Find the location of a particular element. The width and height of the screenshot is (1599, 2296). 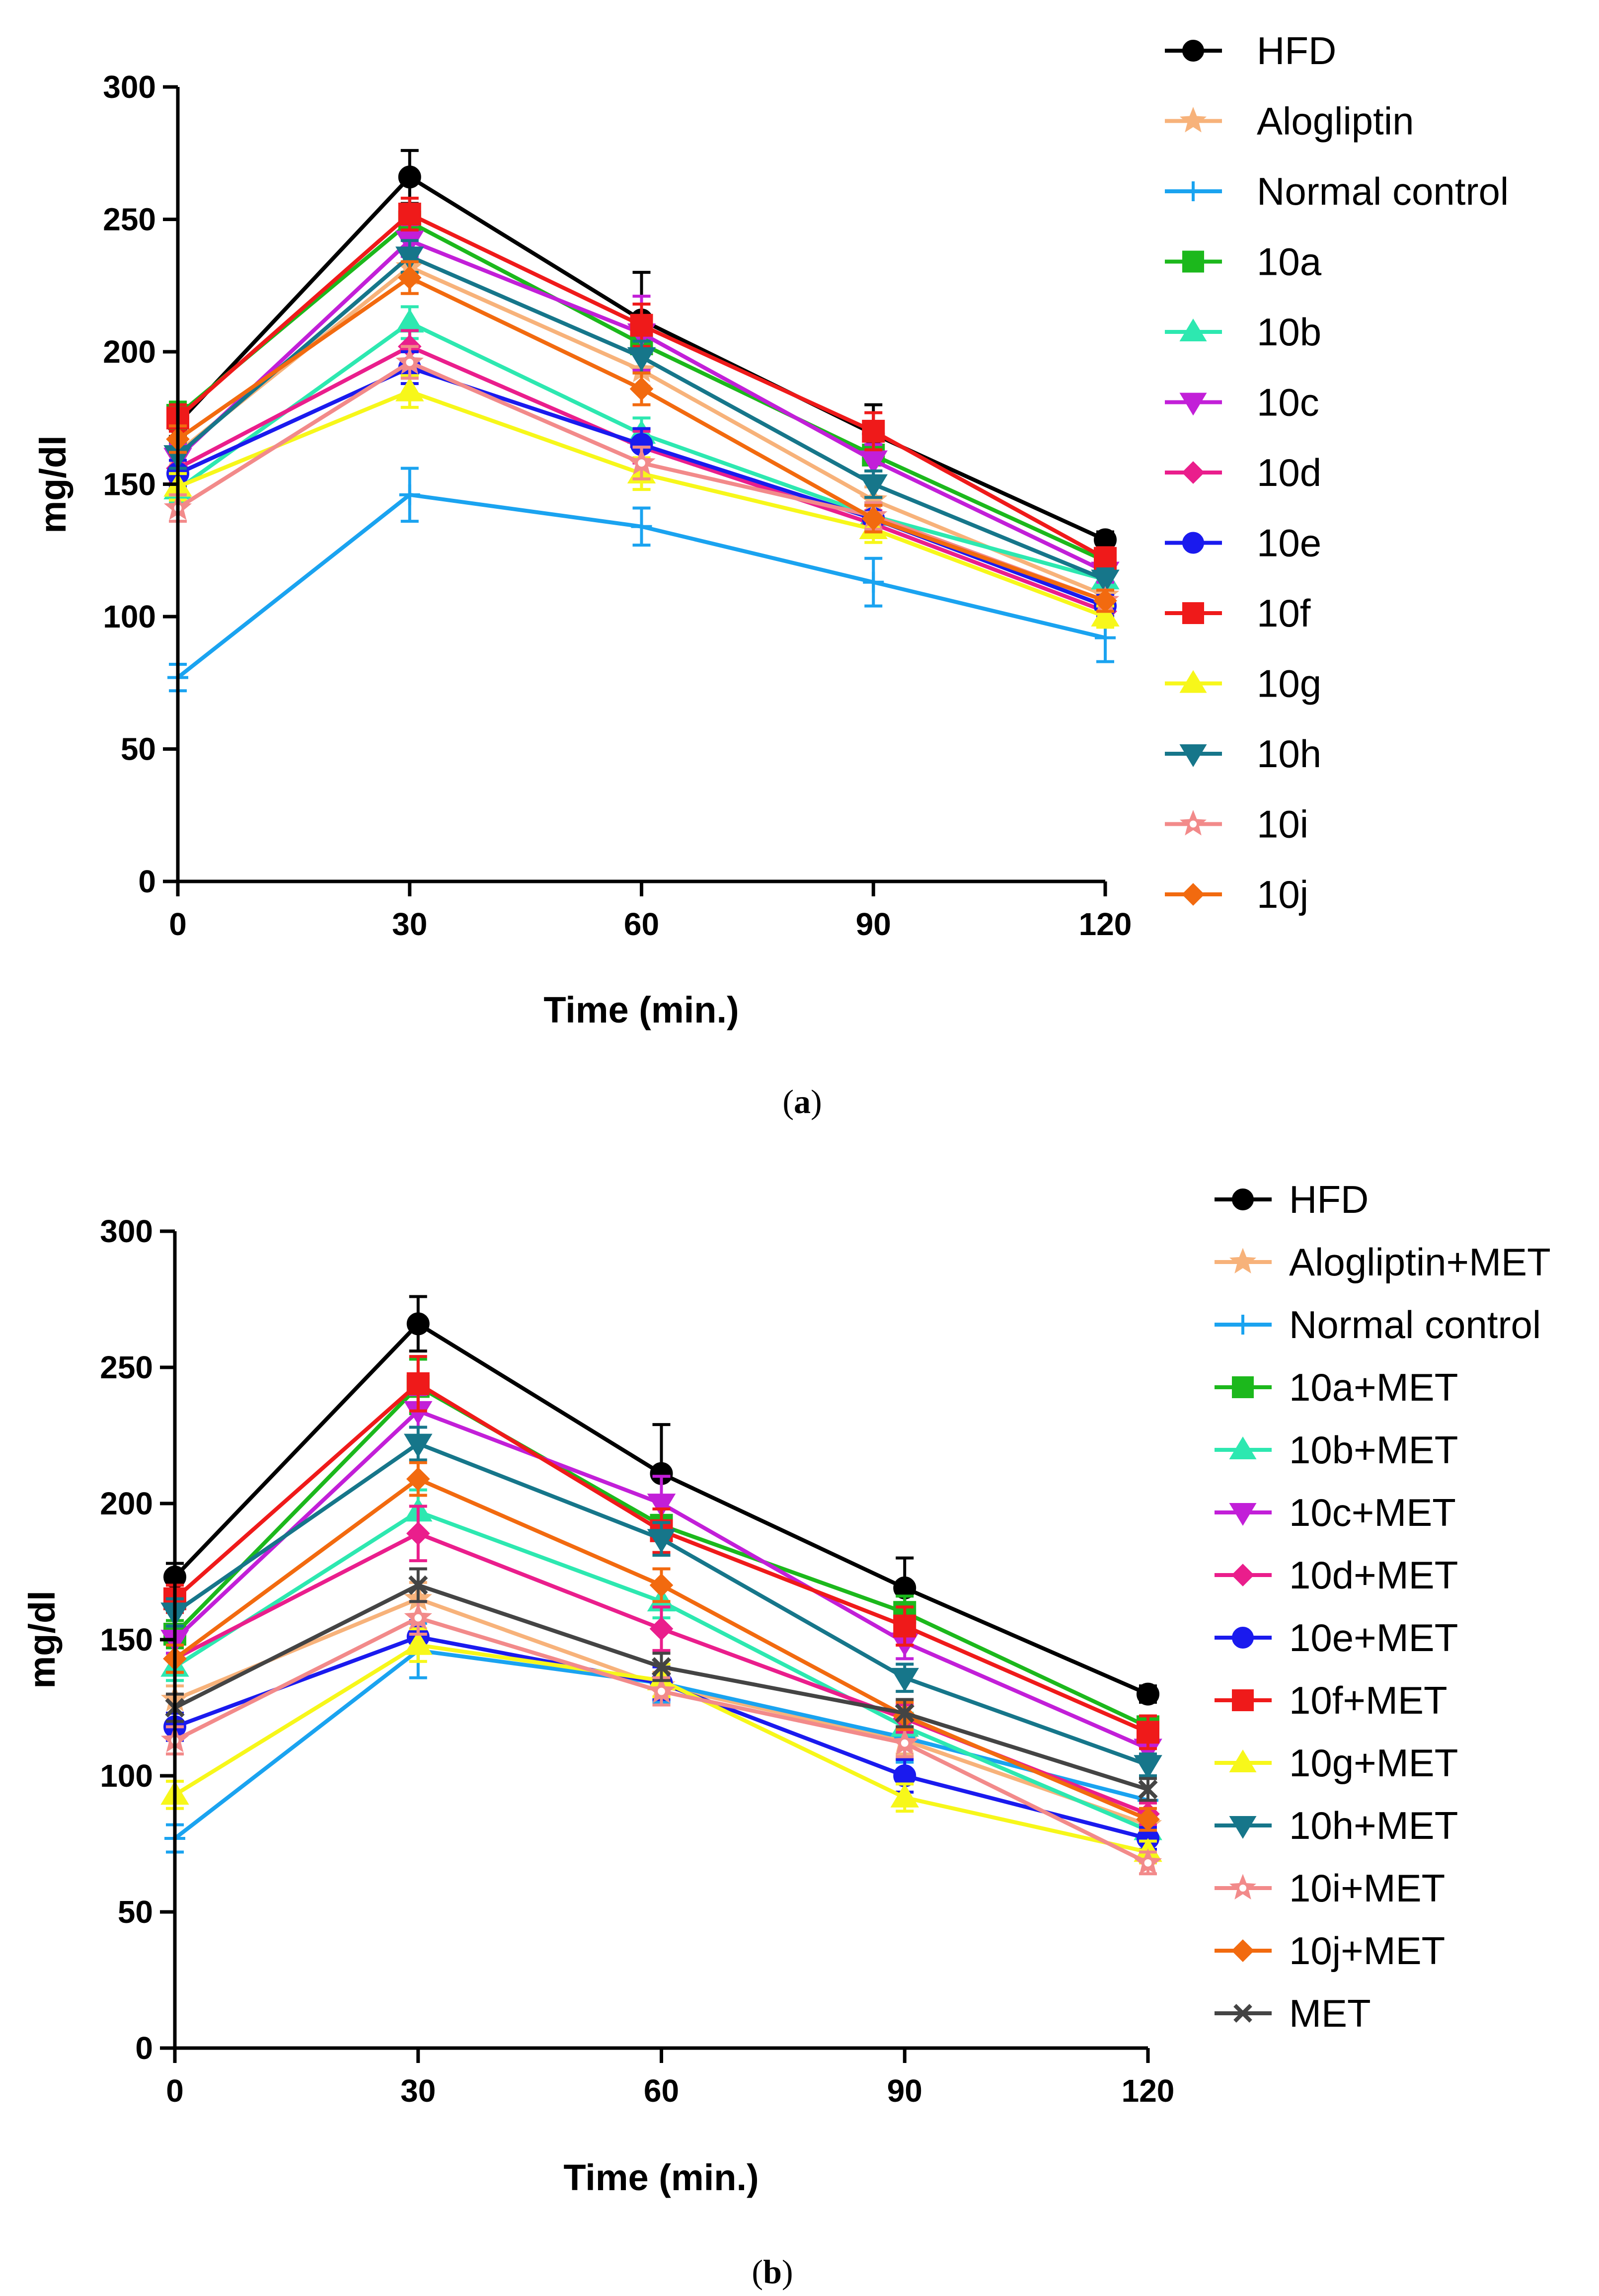

legend-item: Alogliptin is located at coordinates (1289, 121).